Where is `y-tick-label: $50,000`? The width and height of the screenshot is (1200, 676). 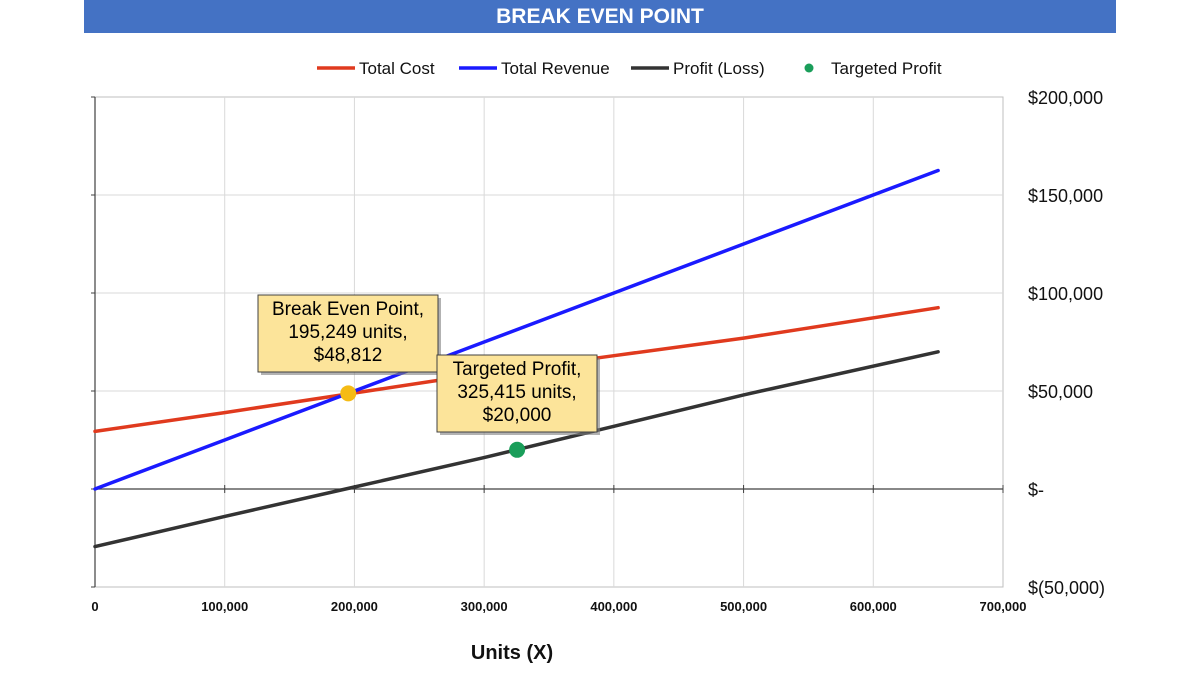
y-tick-label: $50,000 is located at coordinates (1060, 392).